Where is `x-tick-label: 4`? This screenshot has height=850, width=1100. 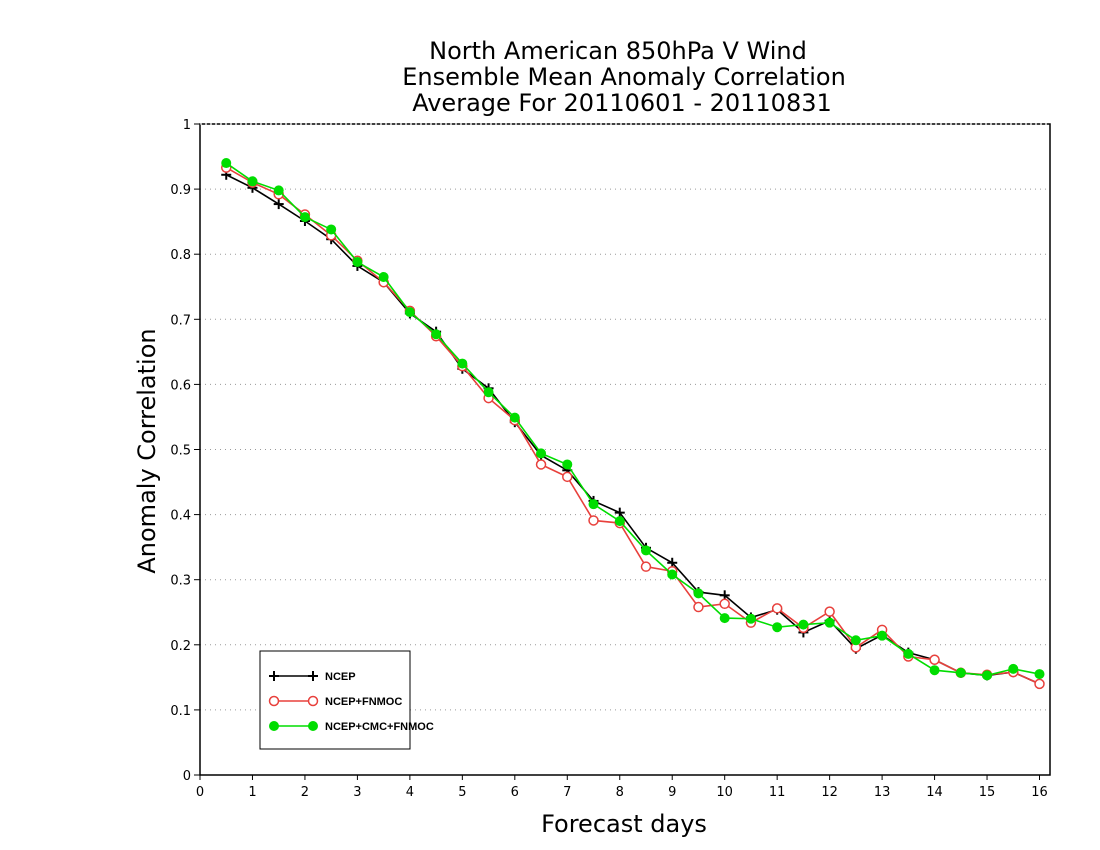
x-tick-label: 4 is located at coordinates (410, 792).